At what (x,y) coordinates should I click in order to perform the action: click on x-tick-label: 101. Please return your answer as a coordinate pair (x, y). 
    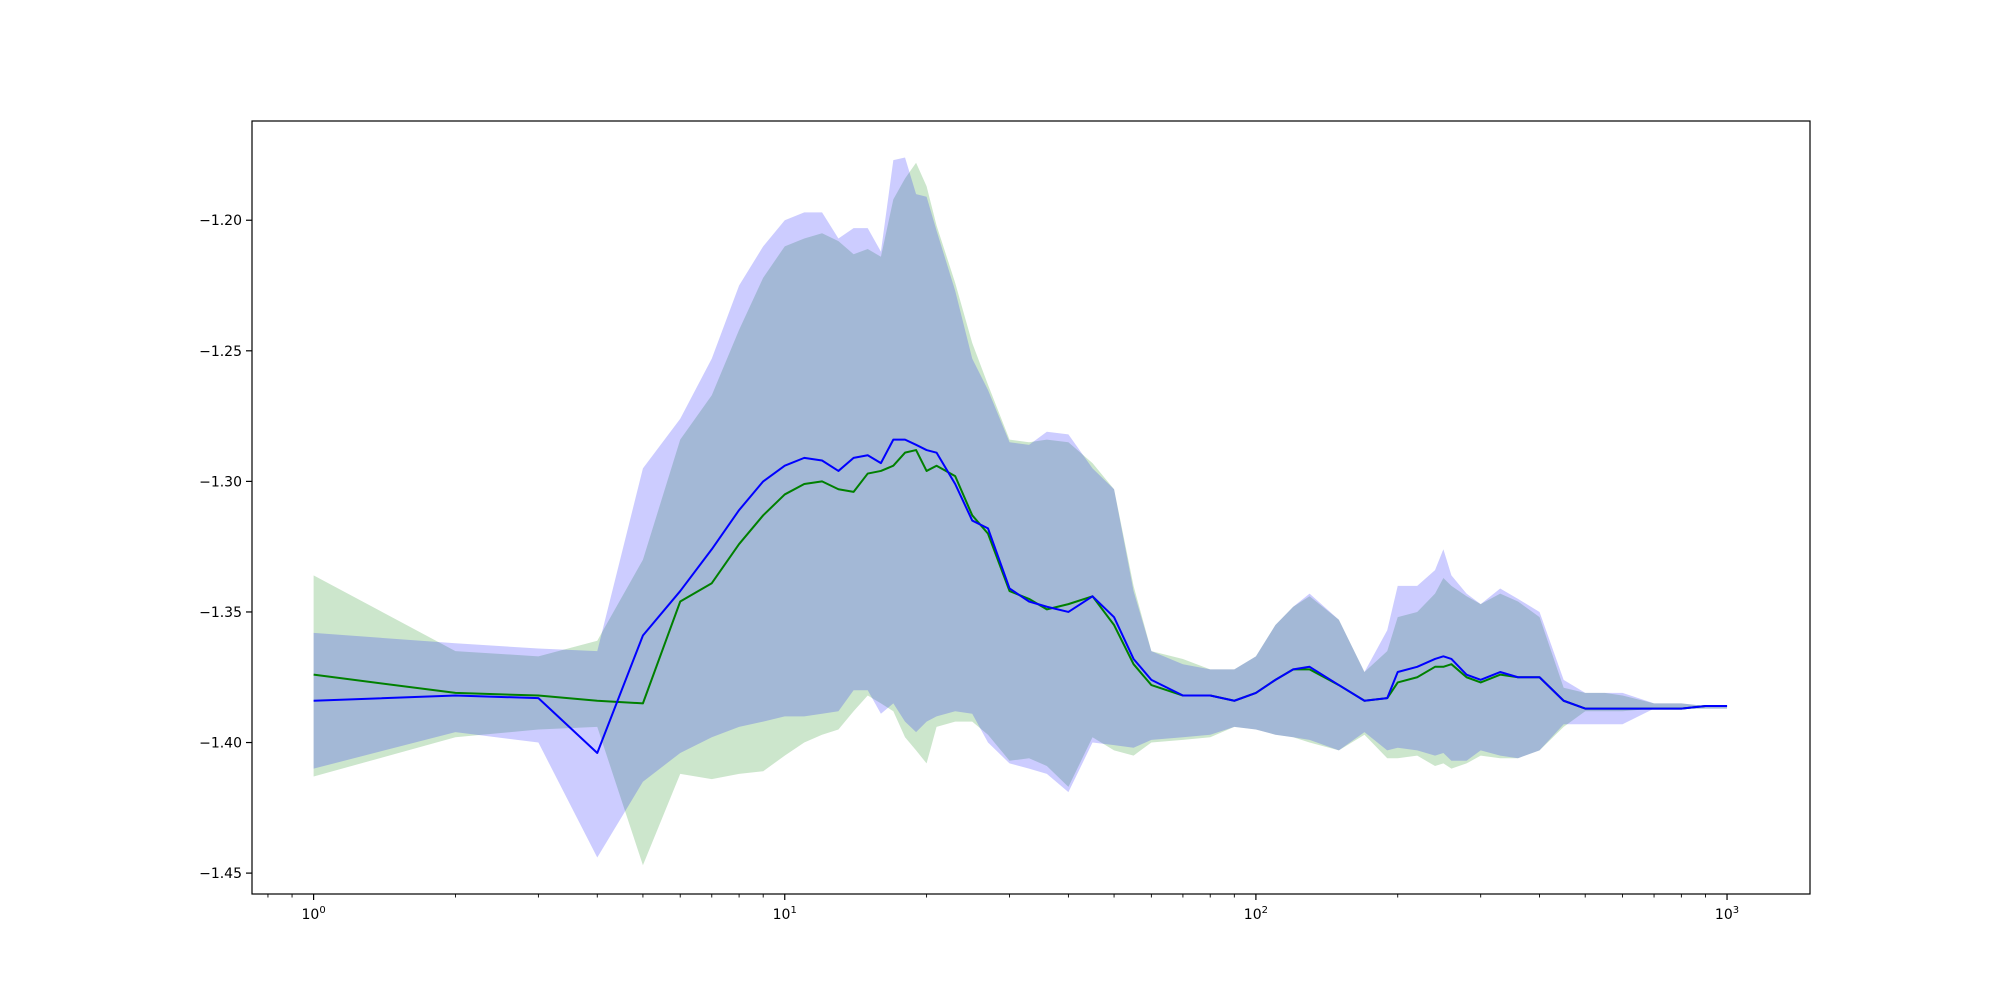
    Looking at the image, I should click on (785, 914).